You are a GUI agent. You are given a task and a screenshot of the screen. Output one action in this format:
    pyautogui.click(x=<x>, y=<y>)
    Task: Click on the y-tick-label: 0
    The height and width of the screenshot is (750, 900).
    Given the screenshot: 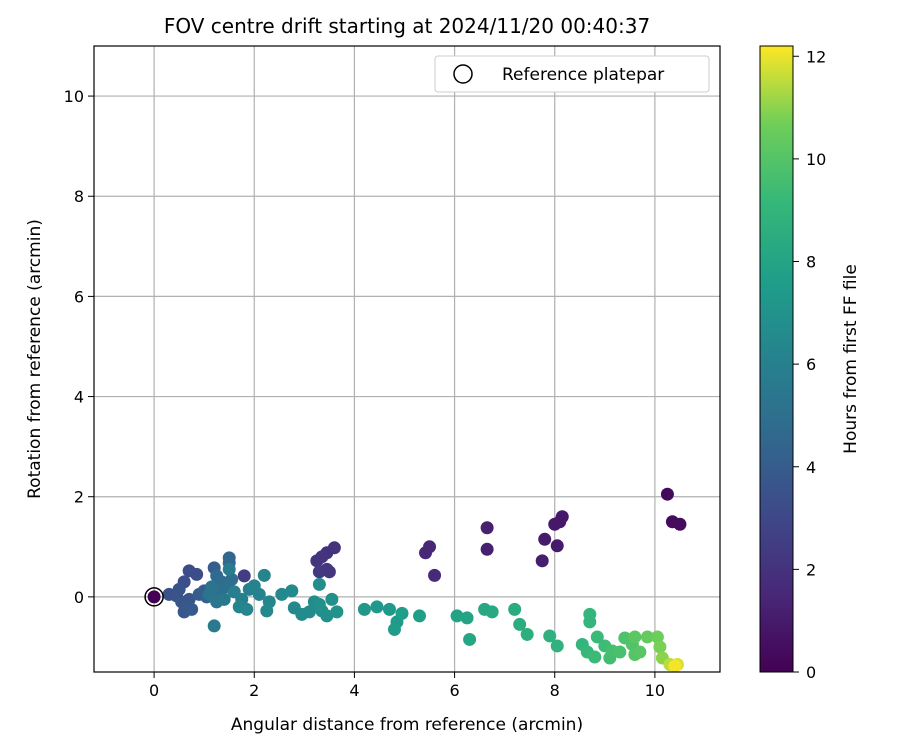 What is the action you would take?
    pyautogui.click(x=79, y=597)
    